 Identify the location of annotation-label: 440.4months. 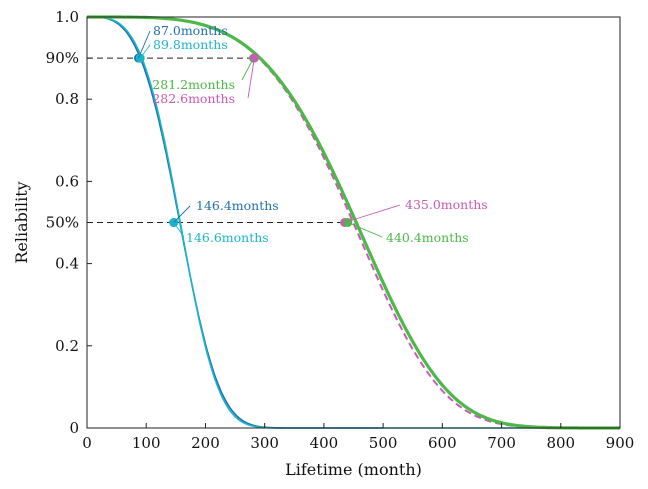
(427, 237).